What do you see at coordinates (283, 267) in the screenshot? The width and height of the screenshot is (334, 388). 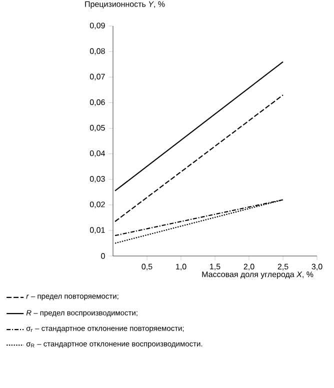 I see `x-tick-label: 2,5` at bounding box center [283, 267].